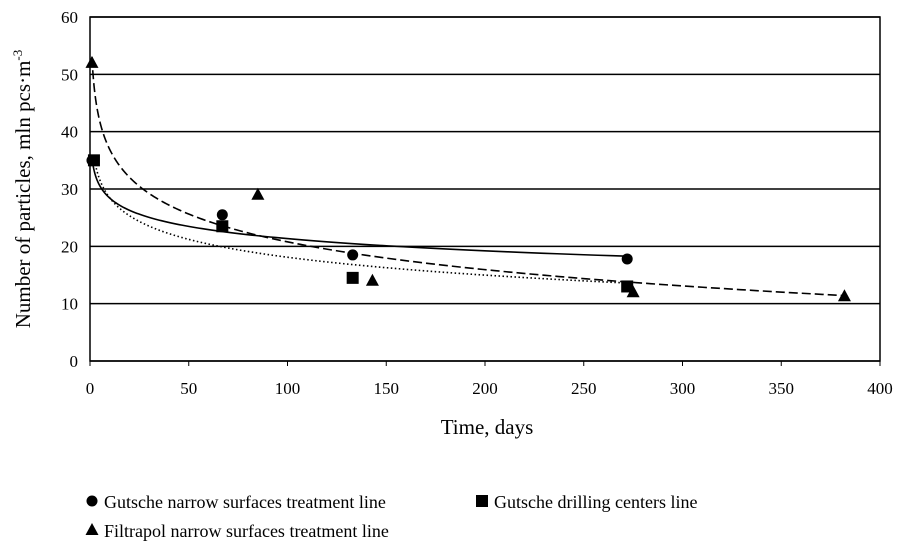 The height and width of the screenshot is (546, 904). I want to click on y-axis-title-sup: -3, so click(17, 55).